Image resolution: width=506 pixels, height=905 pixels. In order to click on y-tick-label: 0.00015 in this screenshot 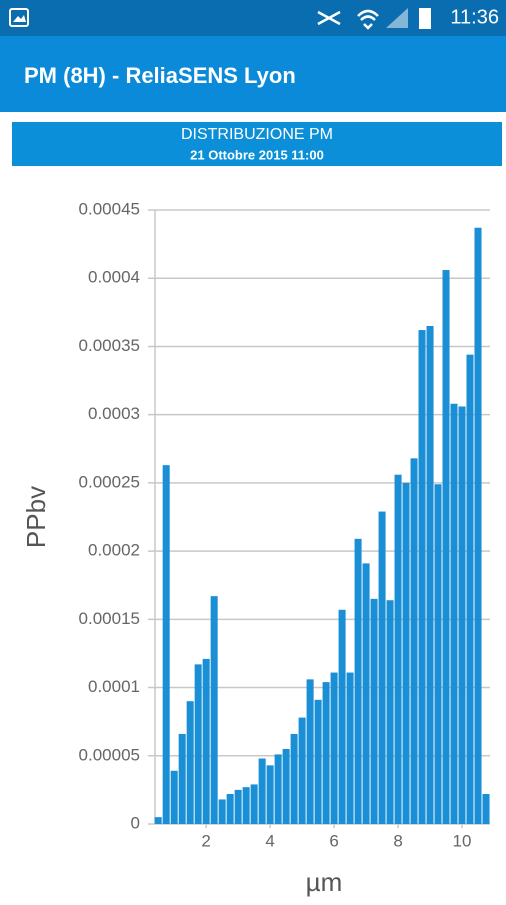, I will do `click(109, 618)`.